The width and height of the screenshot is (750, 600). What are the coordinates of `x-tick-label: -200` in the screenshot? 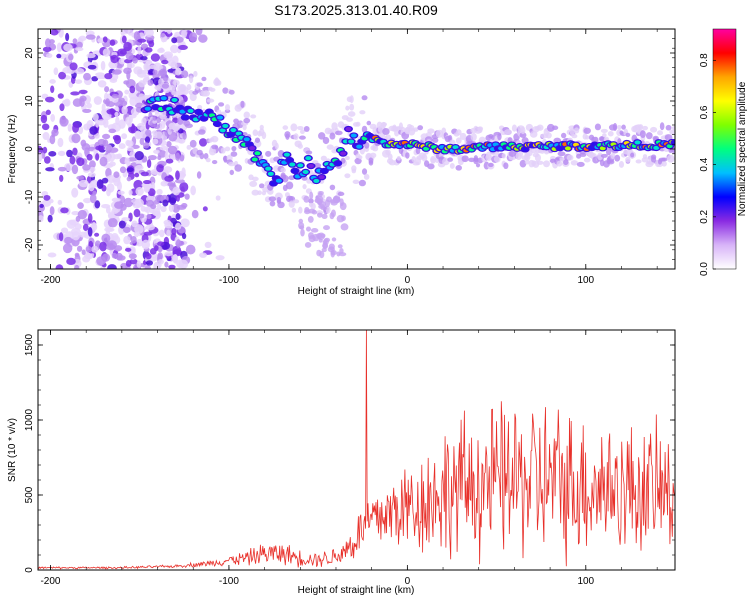 It's located at (50, 581).